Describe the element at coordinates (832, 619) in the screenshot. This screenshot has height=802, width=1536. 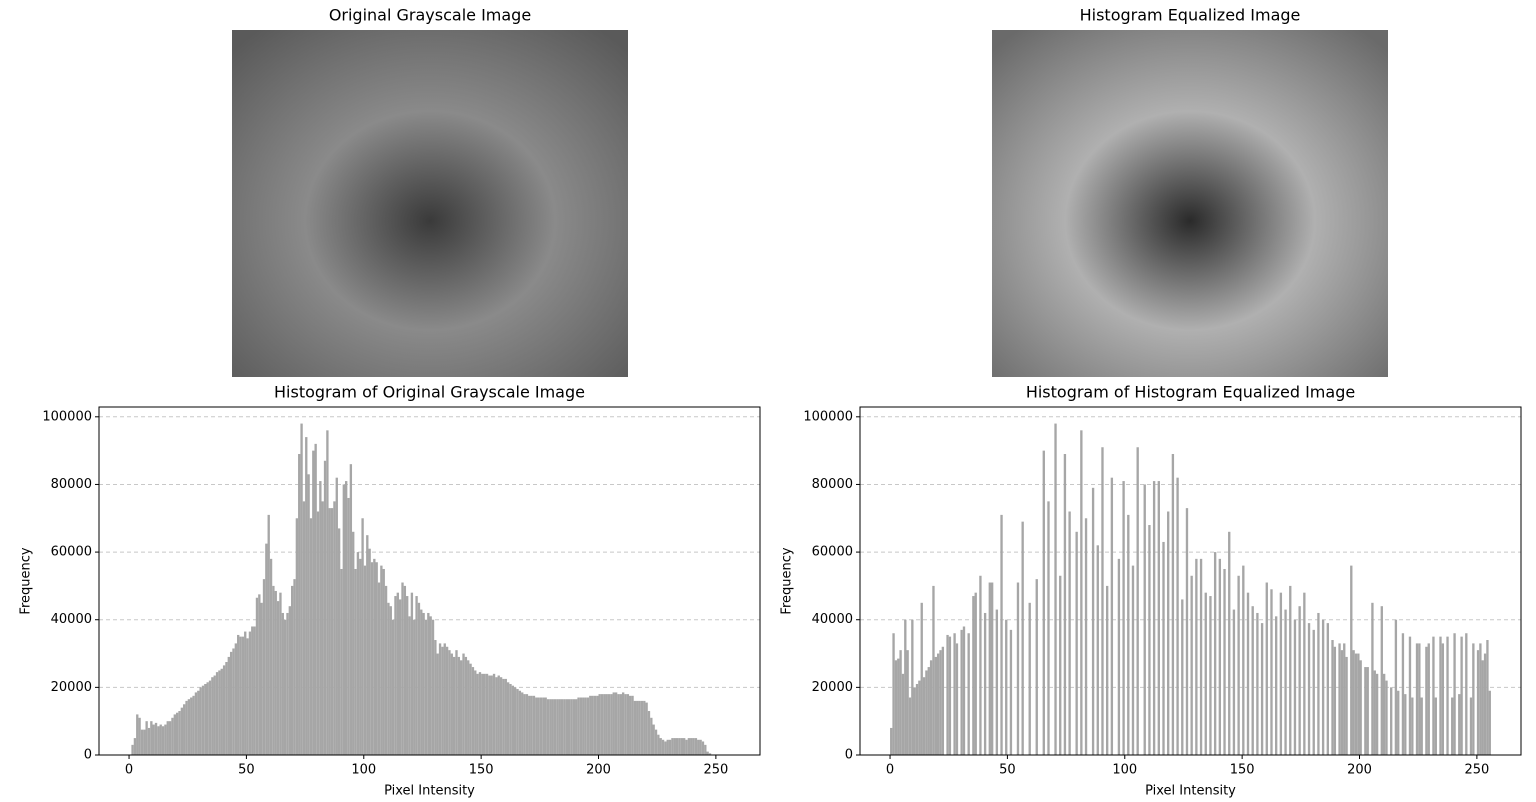
I see `y-tick-label: 40000` at that location.